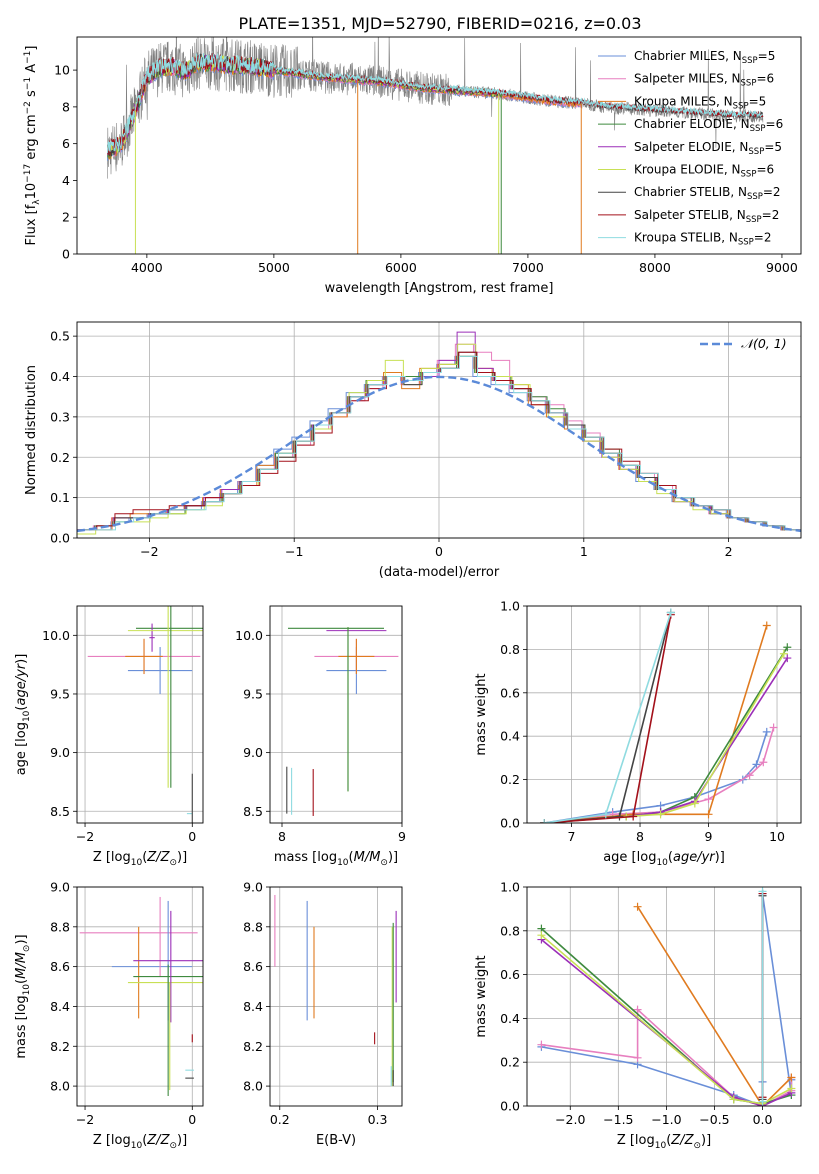 This screenshot has height=1174, width=819. What do you see at coordinates (85, 836) in the screenshot?
I see `x-tick-label: −2` at bounding box center [85, 836].